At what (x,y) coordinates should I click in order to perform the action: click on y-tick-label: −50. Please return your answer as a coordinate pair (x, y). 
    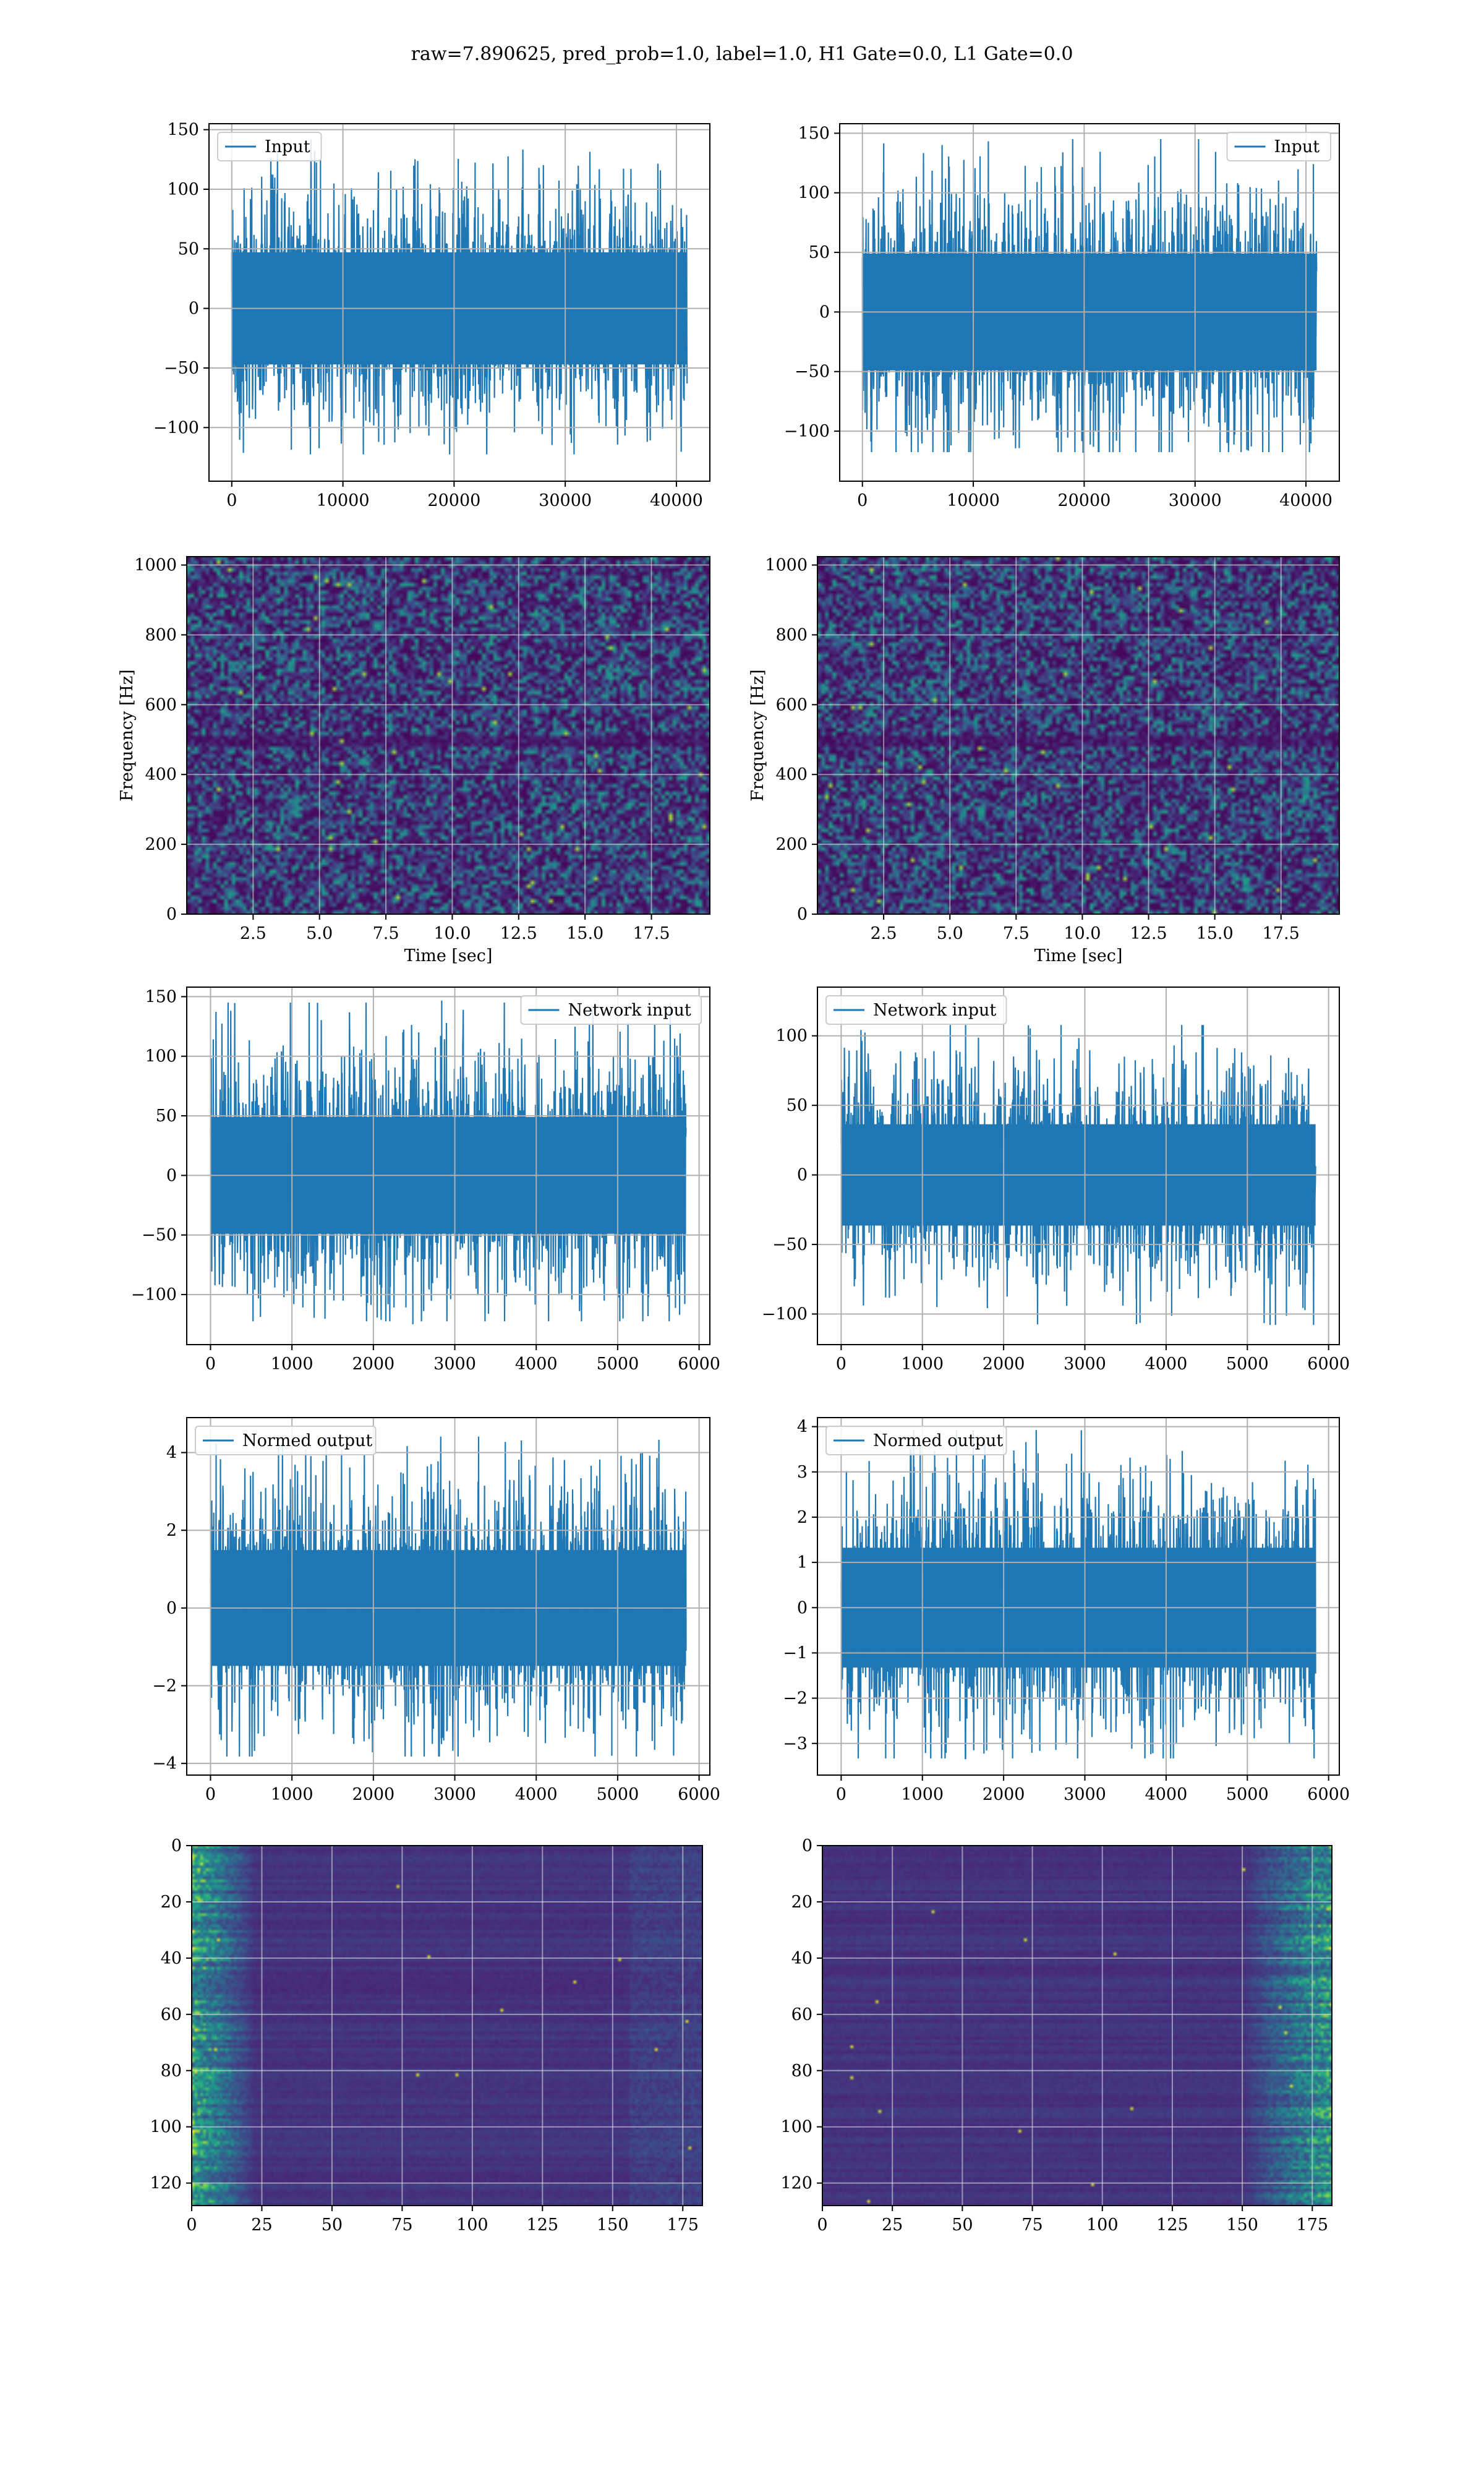
    Looking at the image, I should click on (181, 368).